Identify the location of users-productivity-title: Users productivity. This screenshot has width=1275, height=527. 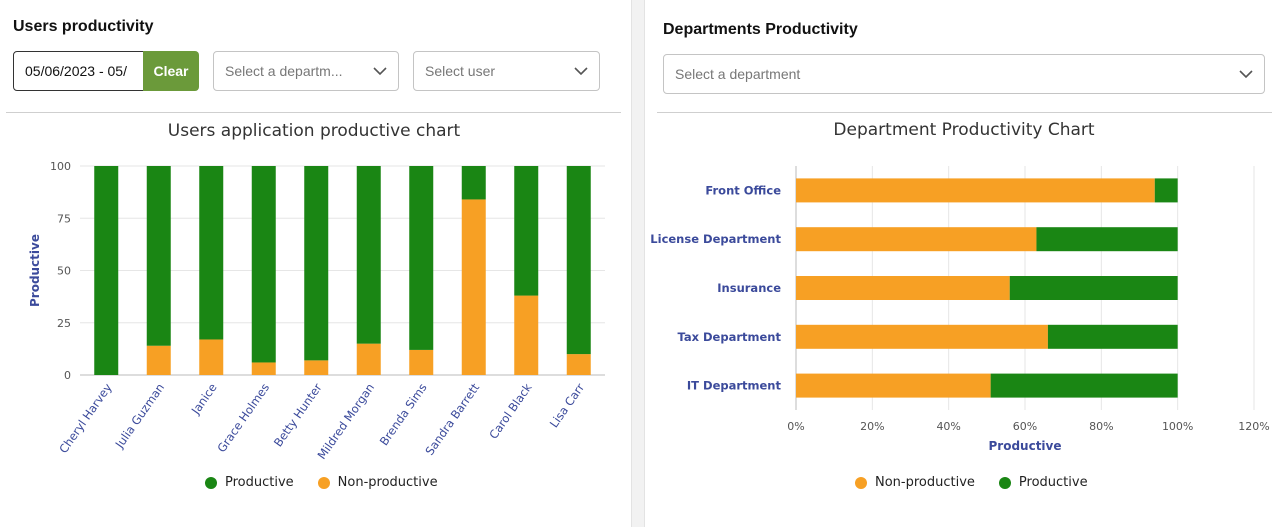
(83, 26).